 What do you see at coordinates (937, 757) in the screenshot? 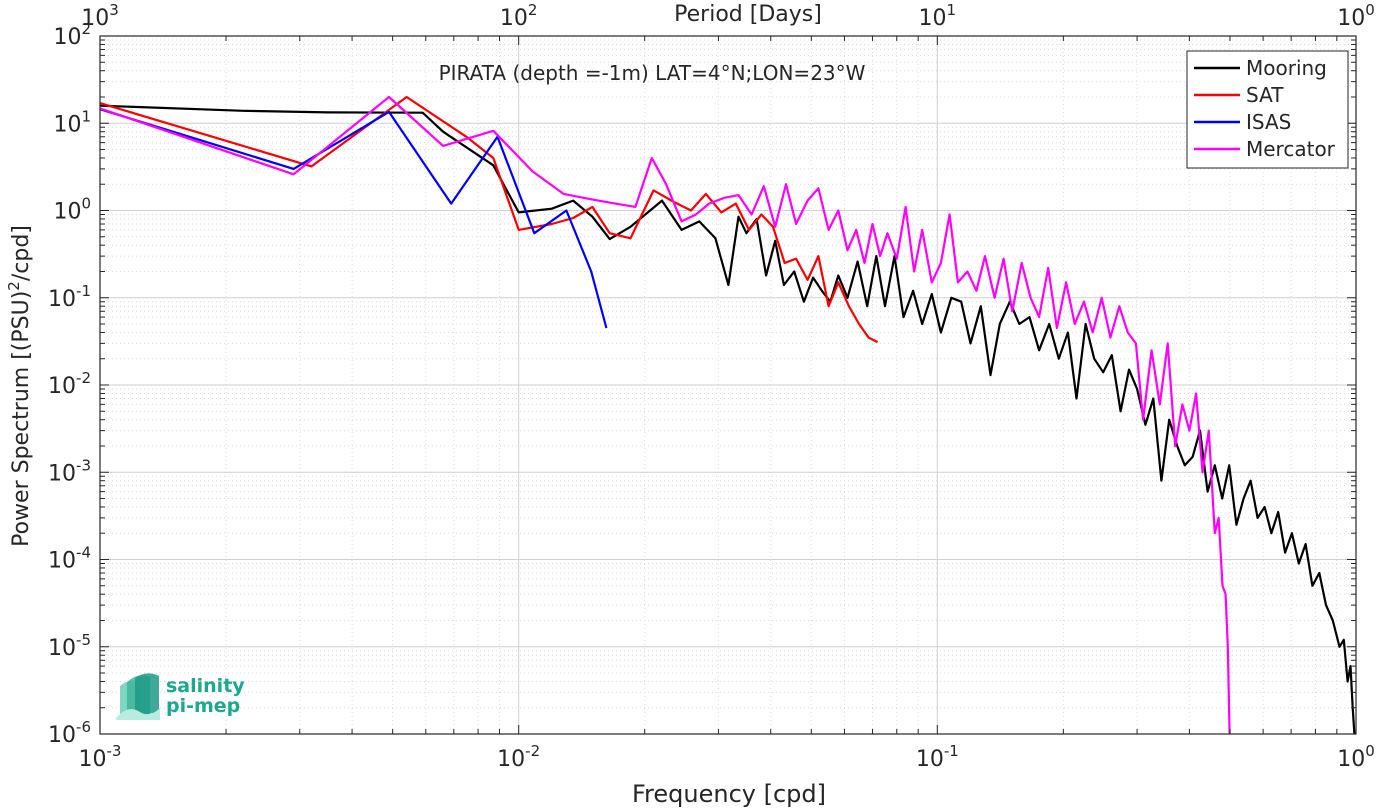
I see `x-tick-label: 10⁻¹` at bounding box center [937, 757].